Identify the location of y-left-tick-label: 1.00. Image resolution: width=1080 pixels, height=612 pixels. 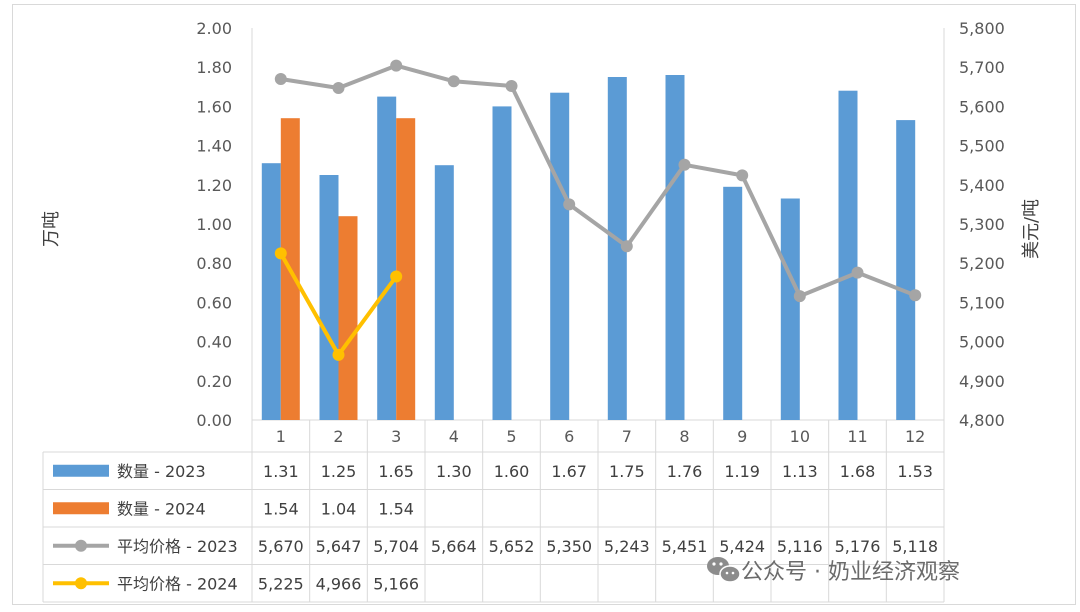
(214, 224).